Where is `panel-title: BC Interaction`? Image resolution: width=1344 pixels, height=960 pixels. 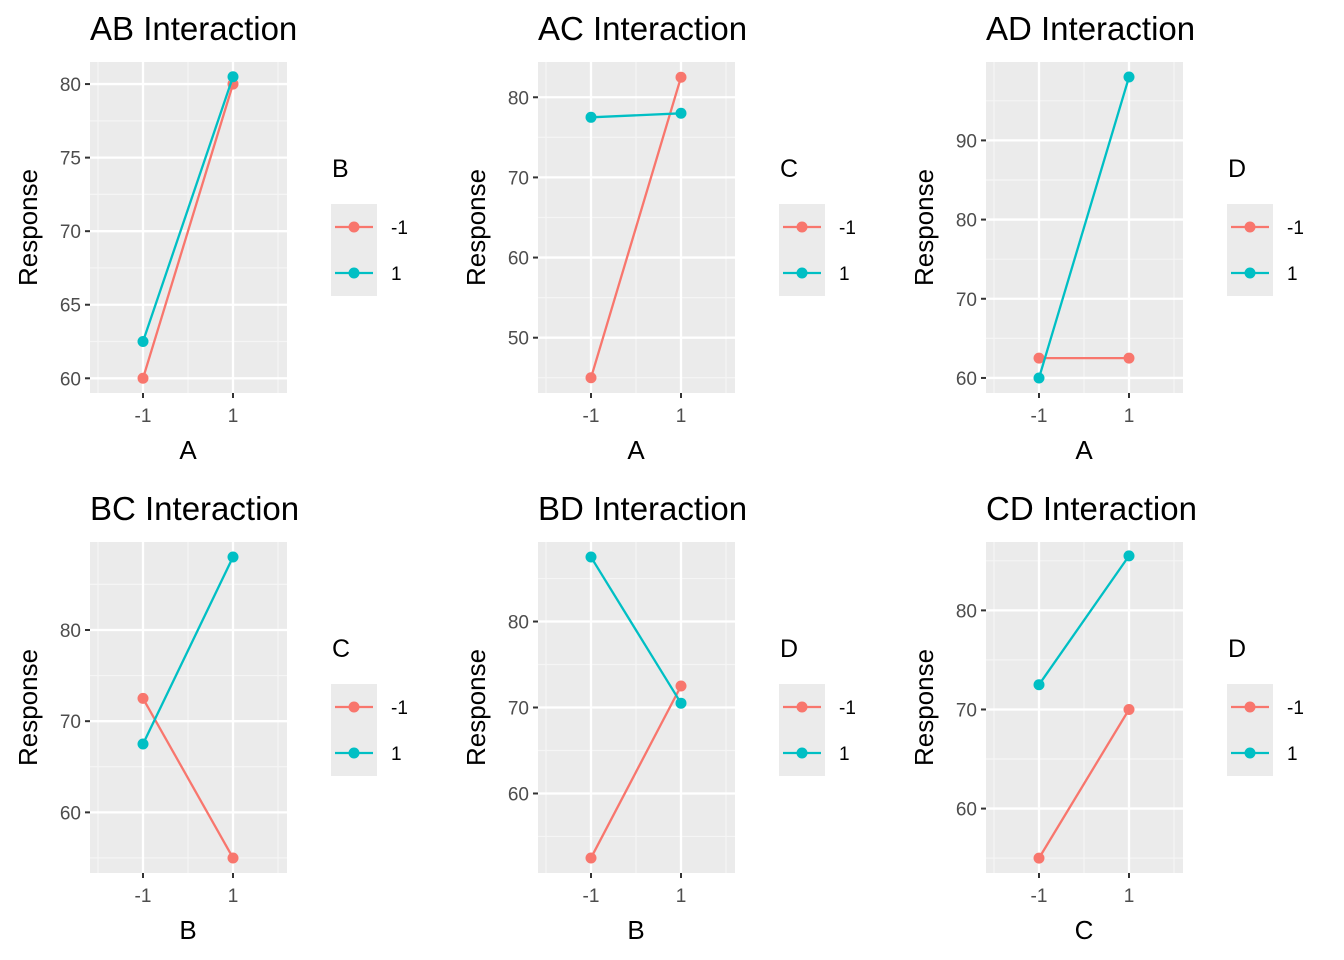 panel-title: BC Interaction is located at coordinates (194, 508).